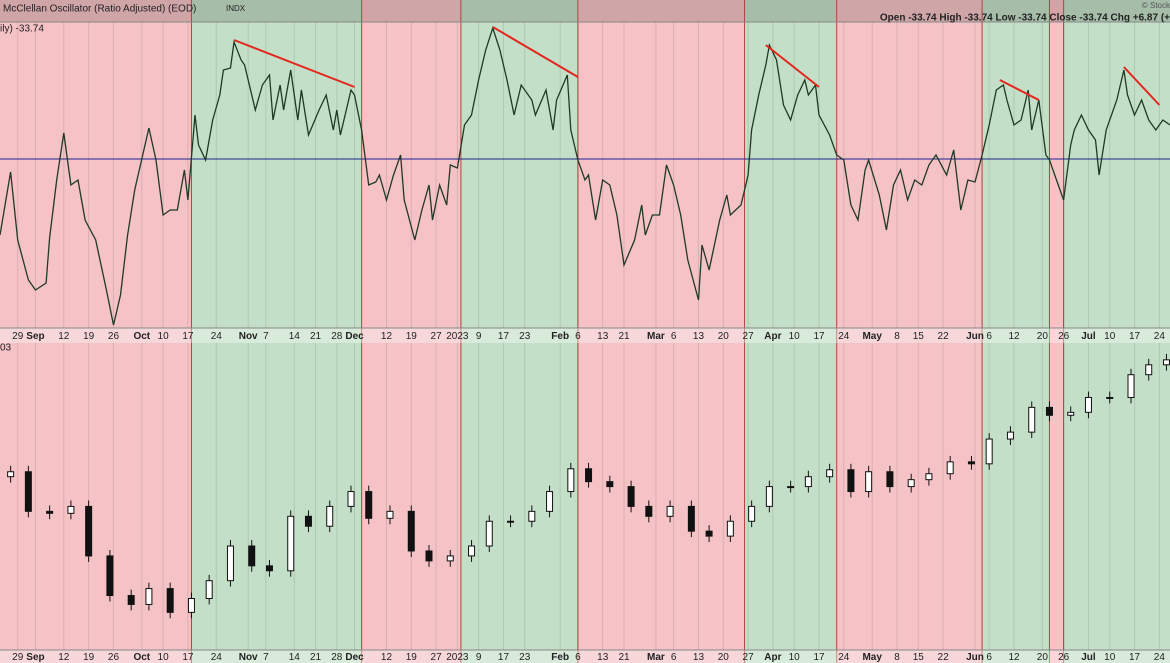  I want to click on x-tick-label: 19, so click(89, 336).